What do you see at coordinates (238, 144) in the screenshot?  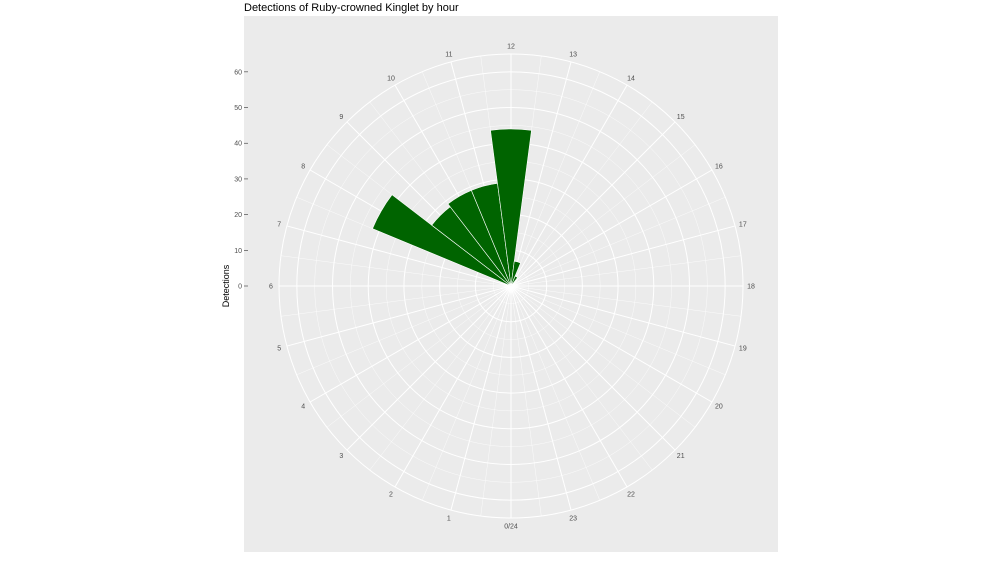 I see `y-tick-label: 40` at bounding box center [238, 144].